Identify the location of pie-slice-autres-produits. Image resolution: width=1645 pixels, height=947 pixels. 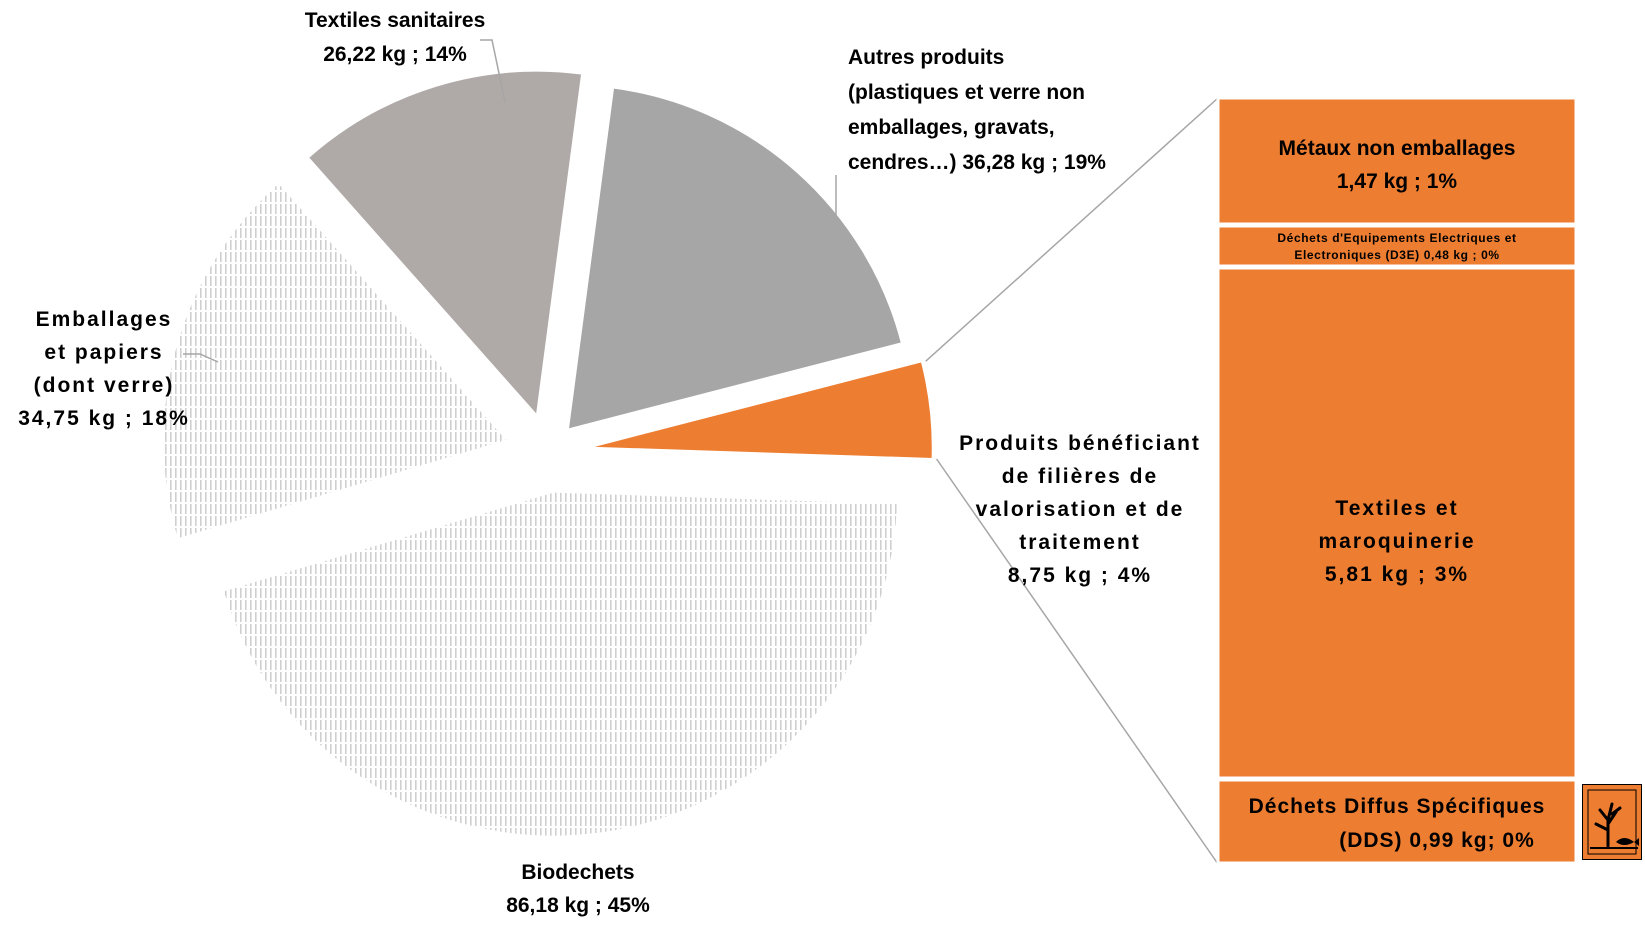
(735, 258).